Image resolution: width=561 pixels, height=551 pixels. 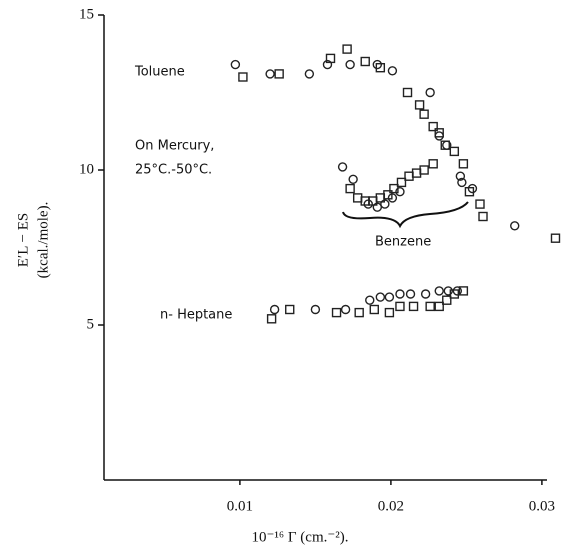 I want to click on x-tick-label: 0.01, so click(x=240, y=506).